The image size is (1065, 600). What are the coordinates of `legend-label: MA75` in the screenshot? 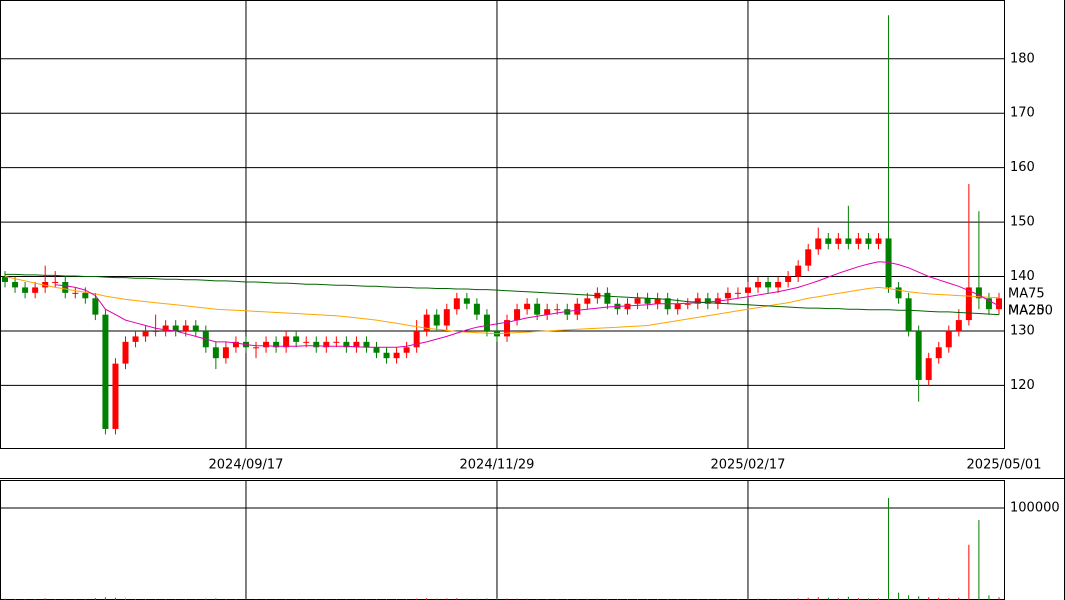 It's located at (1026, 294).